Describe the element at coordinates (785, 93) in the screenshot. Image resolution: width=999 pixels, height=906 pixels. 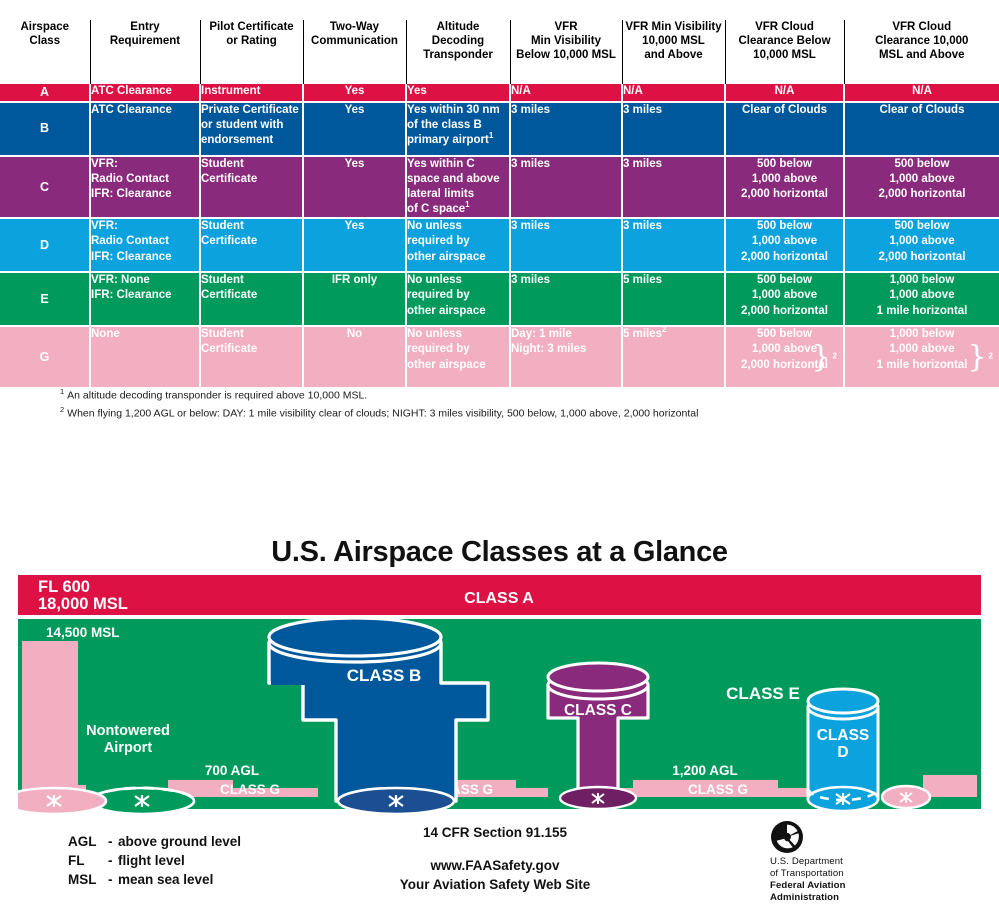
I see `cell-cloud-clearance-below-10000: N/A` at that location.